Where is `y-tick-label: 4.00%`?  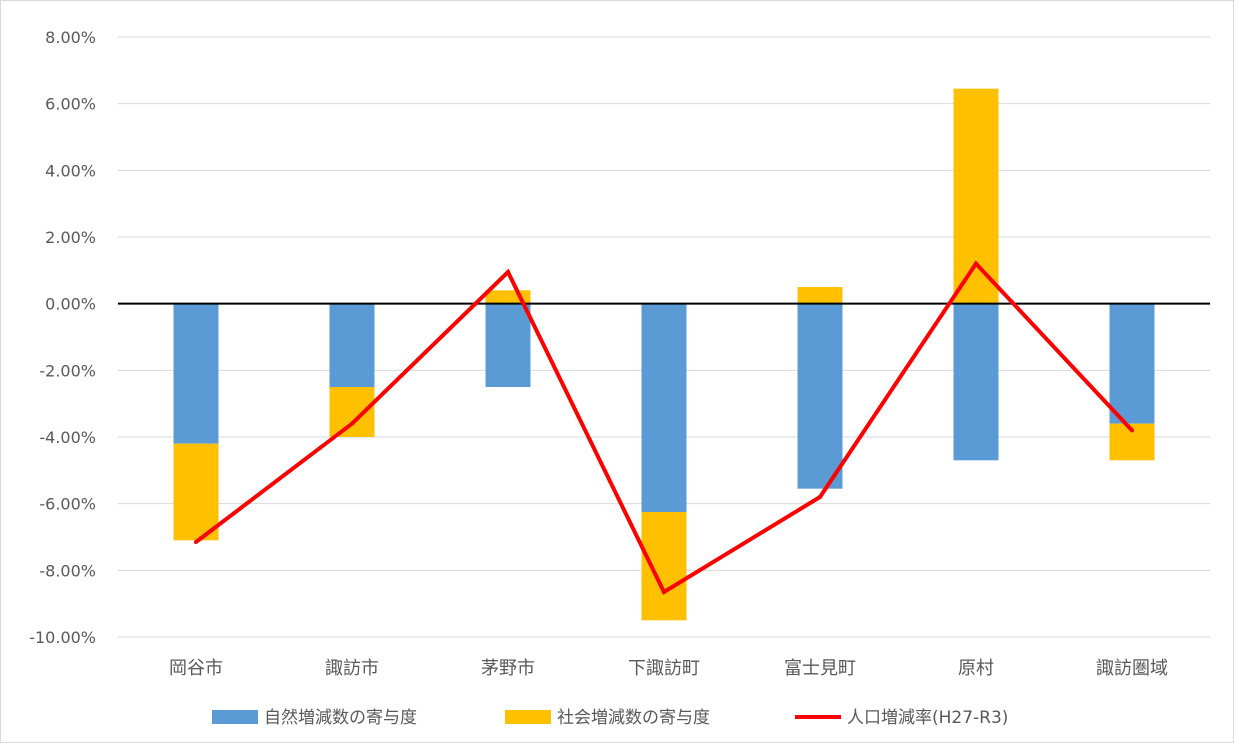
y-tick-label: 4.00% is located at coordinates (70, 170).